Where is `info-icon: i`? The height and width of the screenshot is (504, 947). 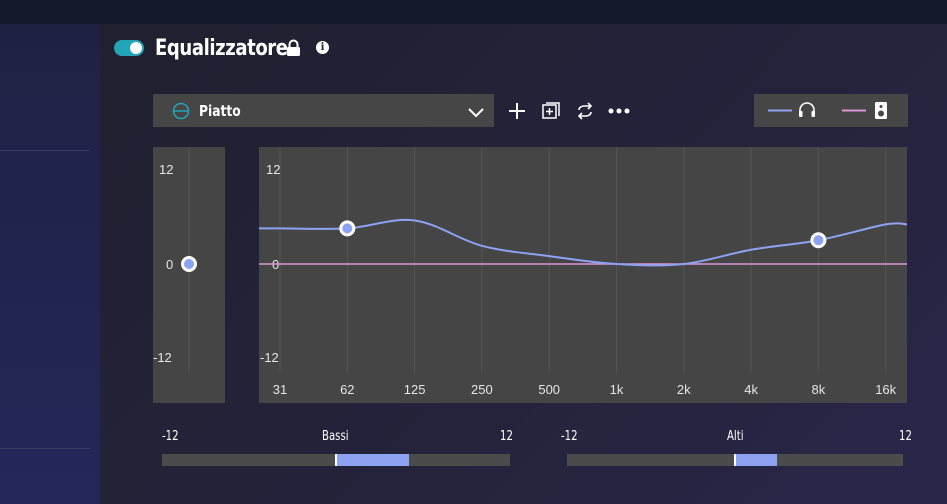 info-icon: i is located at coordinates (322, 47).